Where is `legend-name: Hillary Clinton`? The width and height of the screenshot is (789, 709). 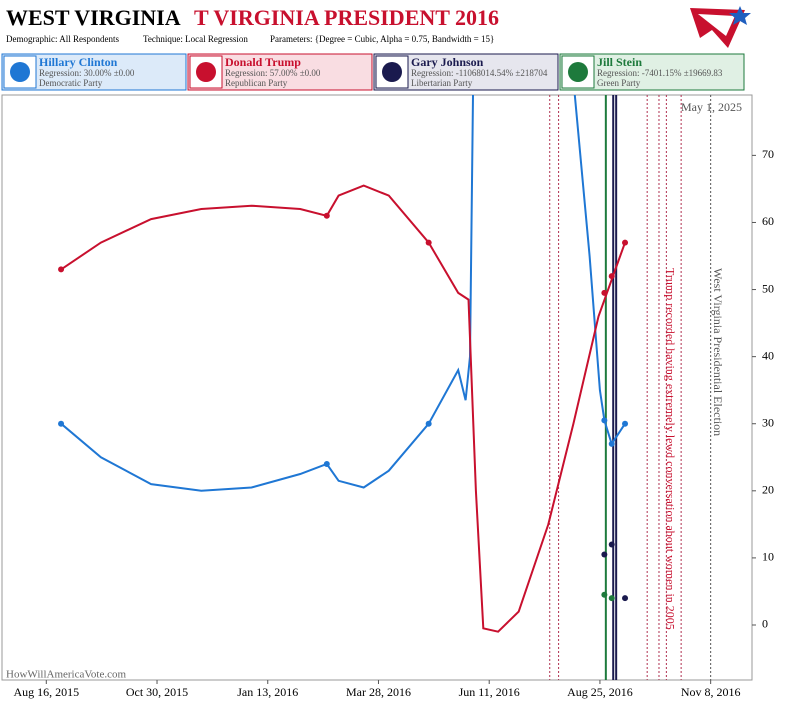 legend-name: Hillary Clinton is located at coordinates (78, 62).